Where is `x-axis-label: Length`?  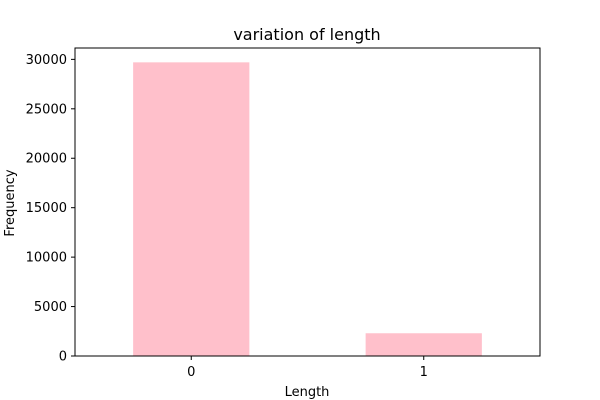 x-axis-label: Length is located at coordinates (307, 392).